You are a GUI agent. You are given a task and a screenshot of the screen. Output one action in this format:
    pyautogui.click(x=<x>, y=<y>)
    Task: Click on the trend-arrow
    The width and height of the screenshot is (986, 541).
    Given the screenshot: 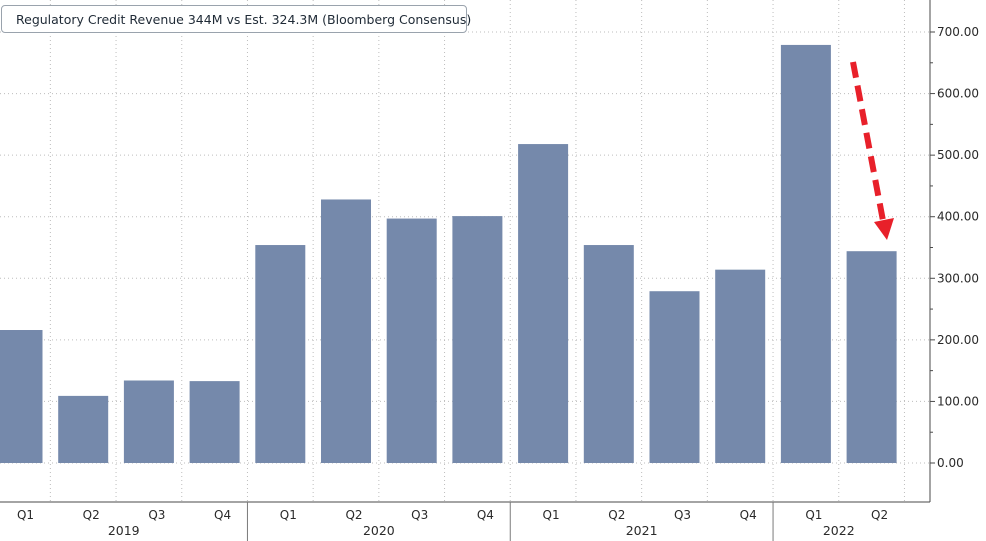 What is the action you would take?
    pyautogui.click(x=872, y=150)
    